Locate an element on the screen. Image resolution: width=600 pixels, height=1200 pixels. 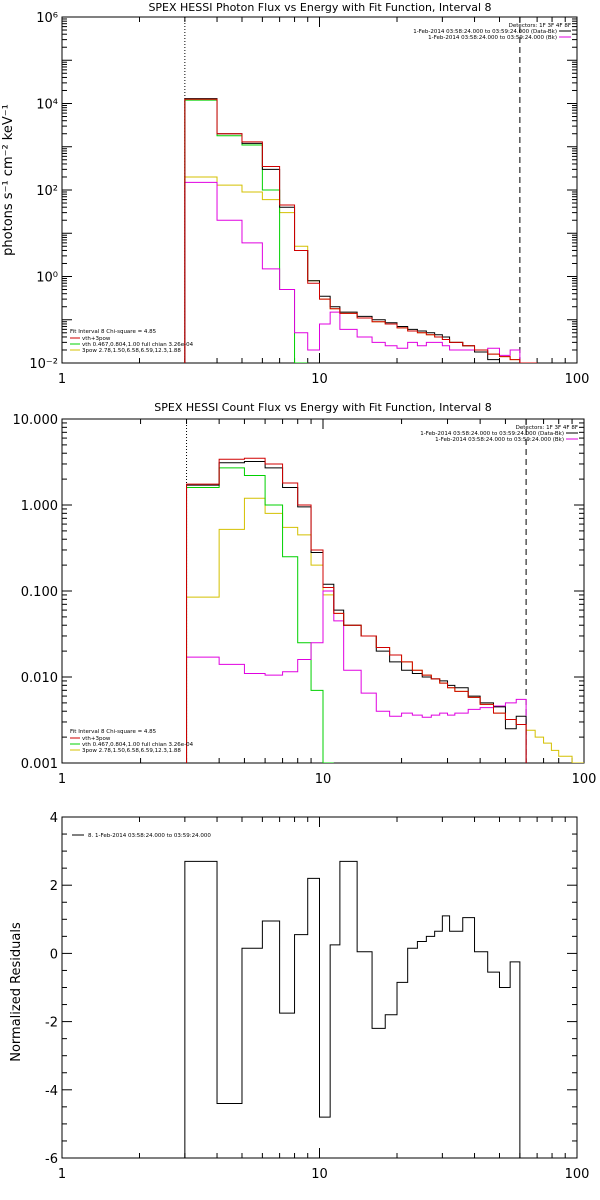
photon-y-tick-label: 10² is located at coordinates (47, 191).